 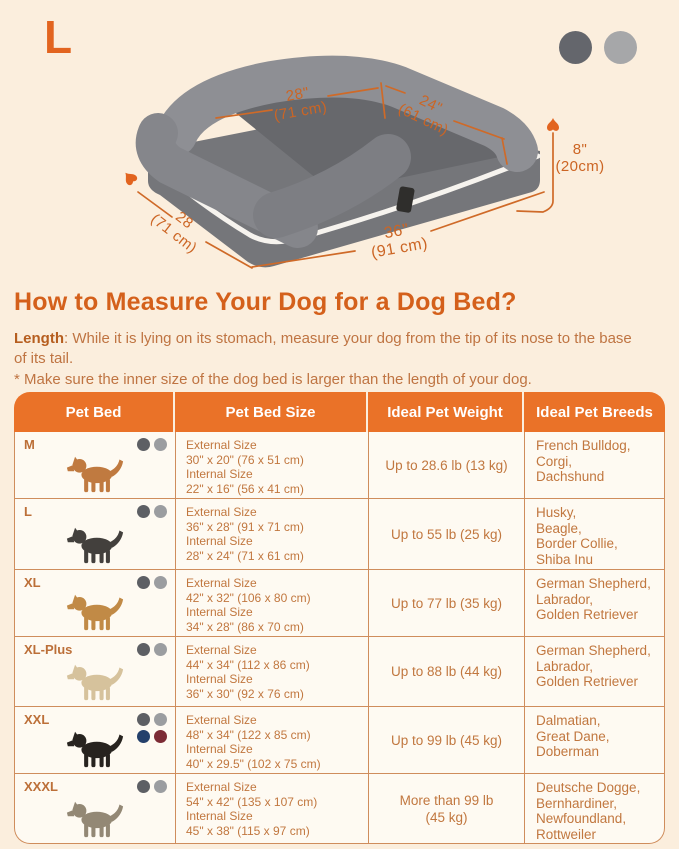 I want to click on column-header-ideal-pet-weight: Ideal Pet Weight, so click(x=446, y=412).